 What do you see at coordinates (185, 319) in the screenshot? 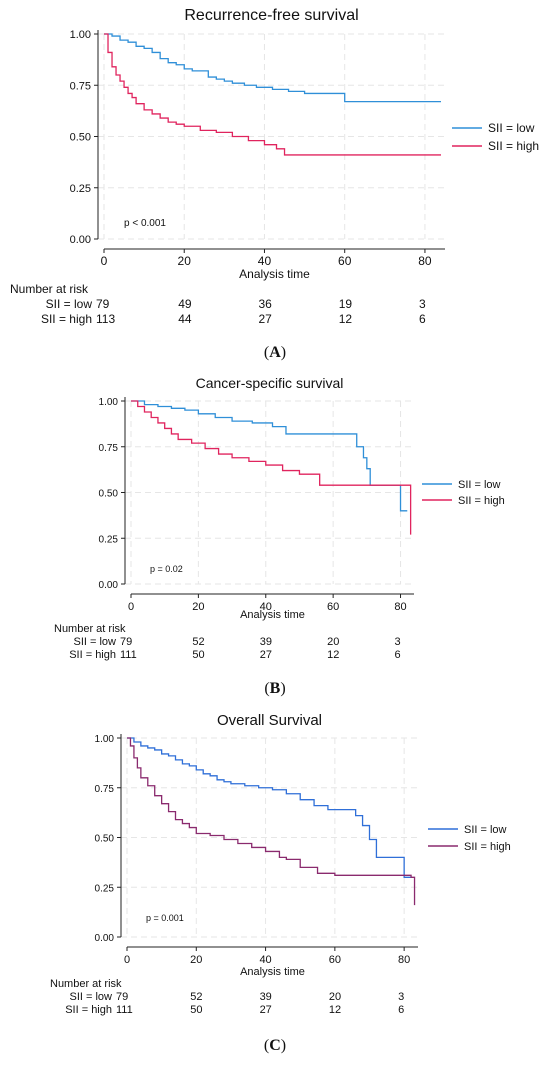
I see `risk-count: 44` at bounding box center [185, 319].